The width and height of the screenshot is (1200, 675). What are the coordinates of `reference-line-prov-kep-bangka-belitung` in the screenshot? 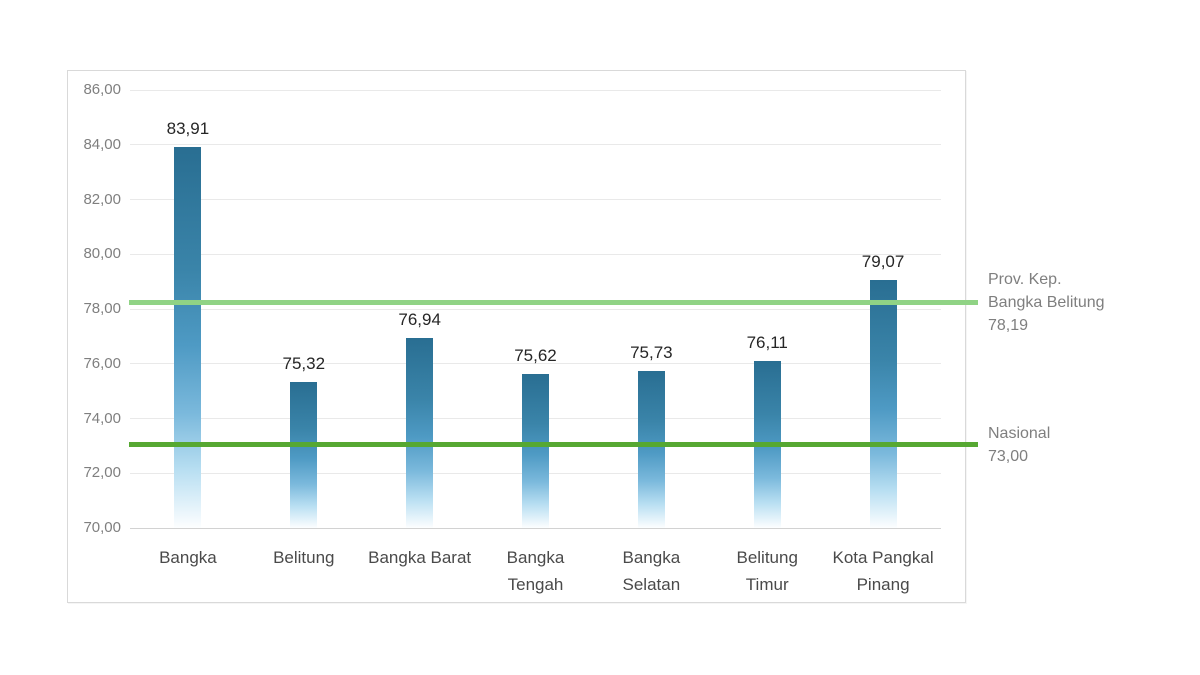 It's located at (553, 303).